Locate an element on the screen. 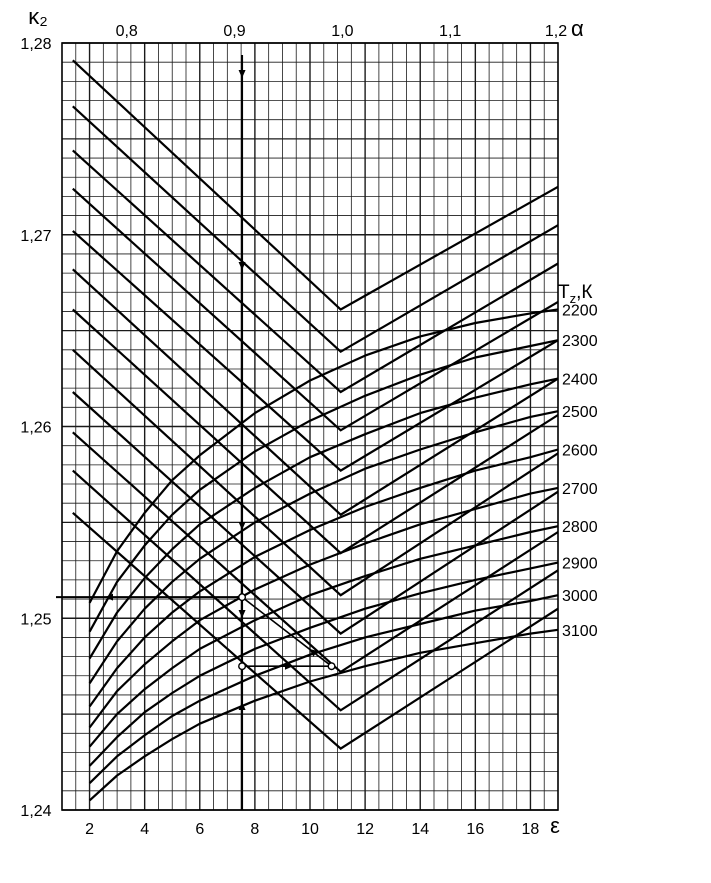 The image size is (711, 883). y-tick-label: 1,28 is located at coordinates (35, 44).